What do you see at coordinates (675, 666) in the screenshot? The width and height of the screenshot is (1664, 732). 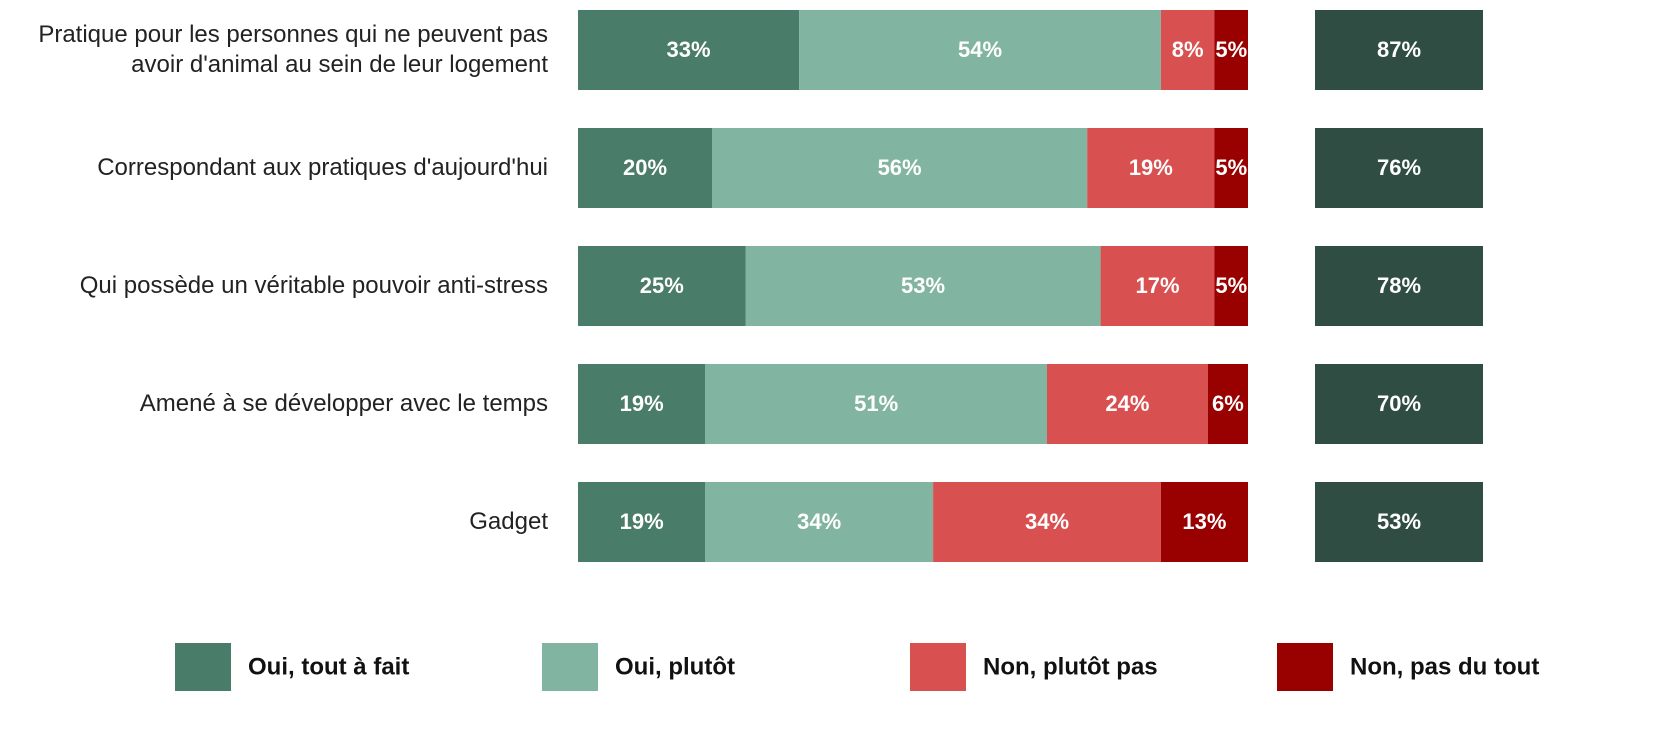 I see `legend-label: Oui, plutôt` at bounding box center [675, 666].